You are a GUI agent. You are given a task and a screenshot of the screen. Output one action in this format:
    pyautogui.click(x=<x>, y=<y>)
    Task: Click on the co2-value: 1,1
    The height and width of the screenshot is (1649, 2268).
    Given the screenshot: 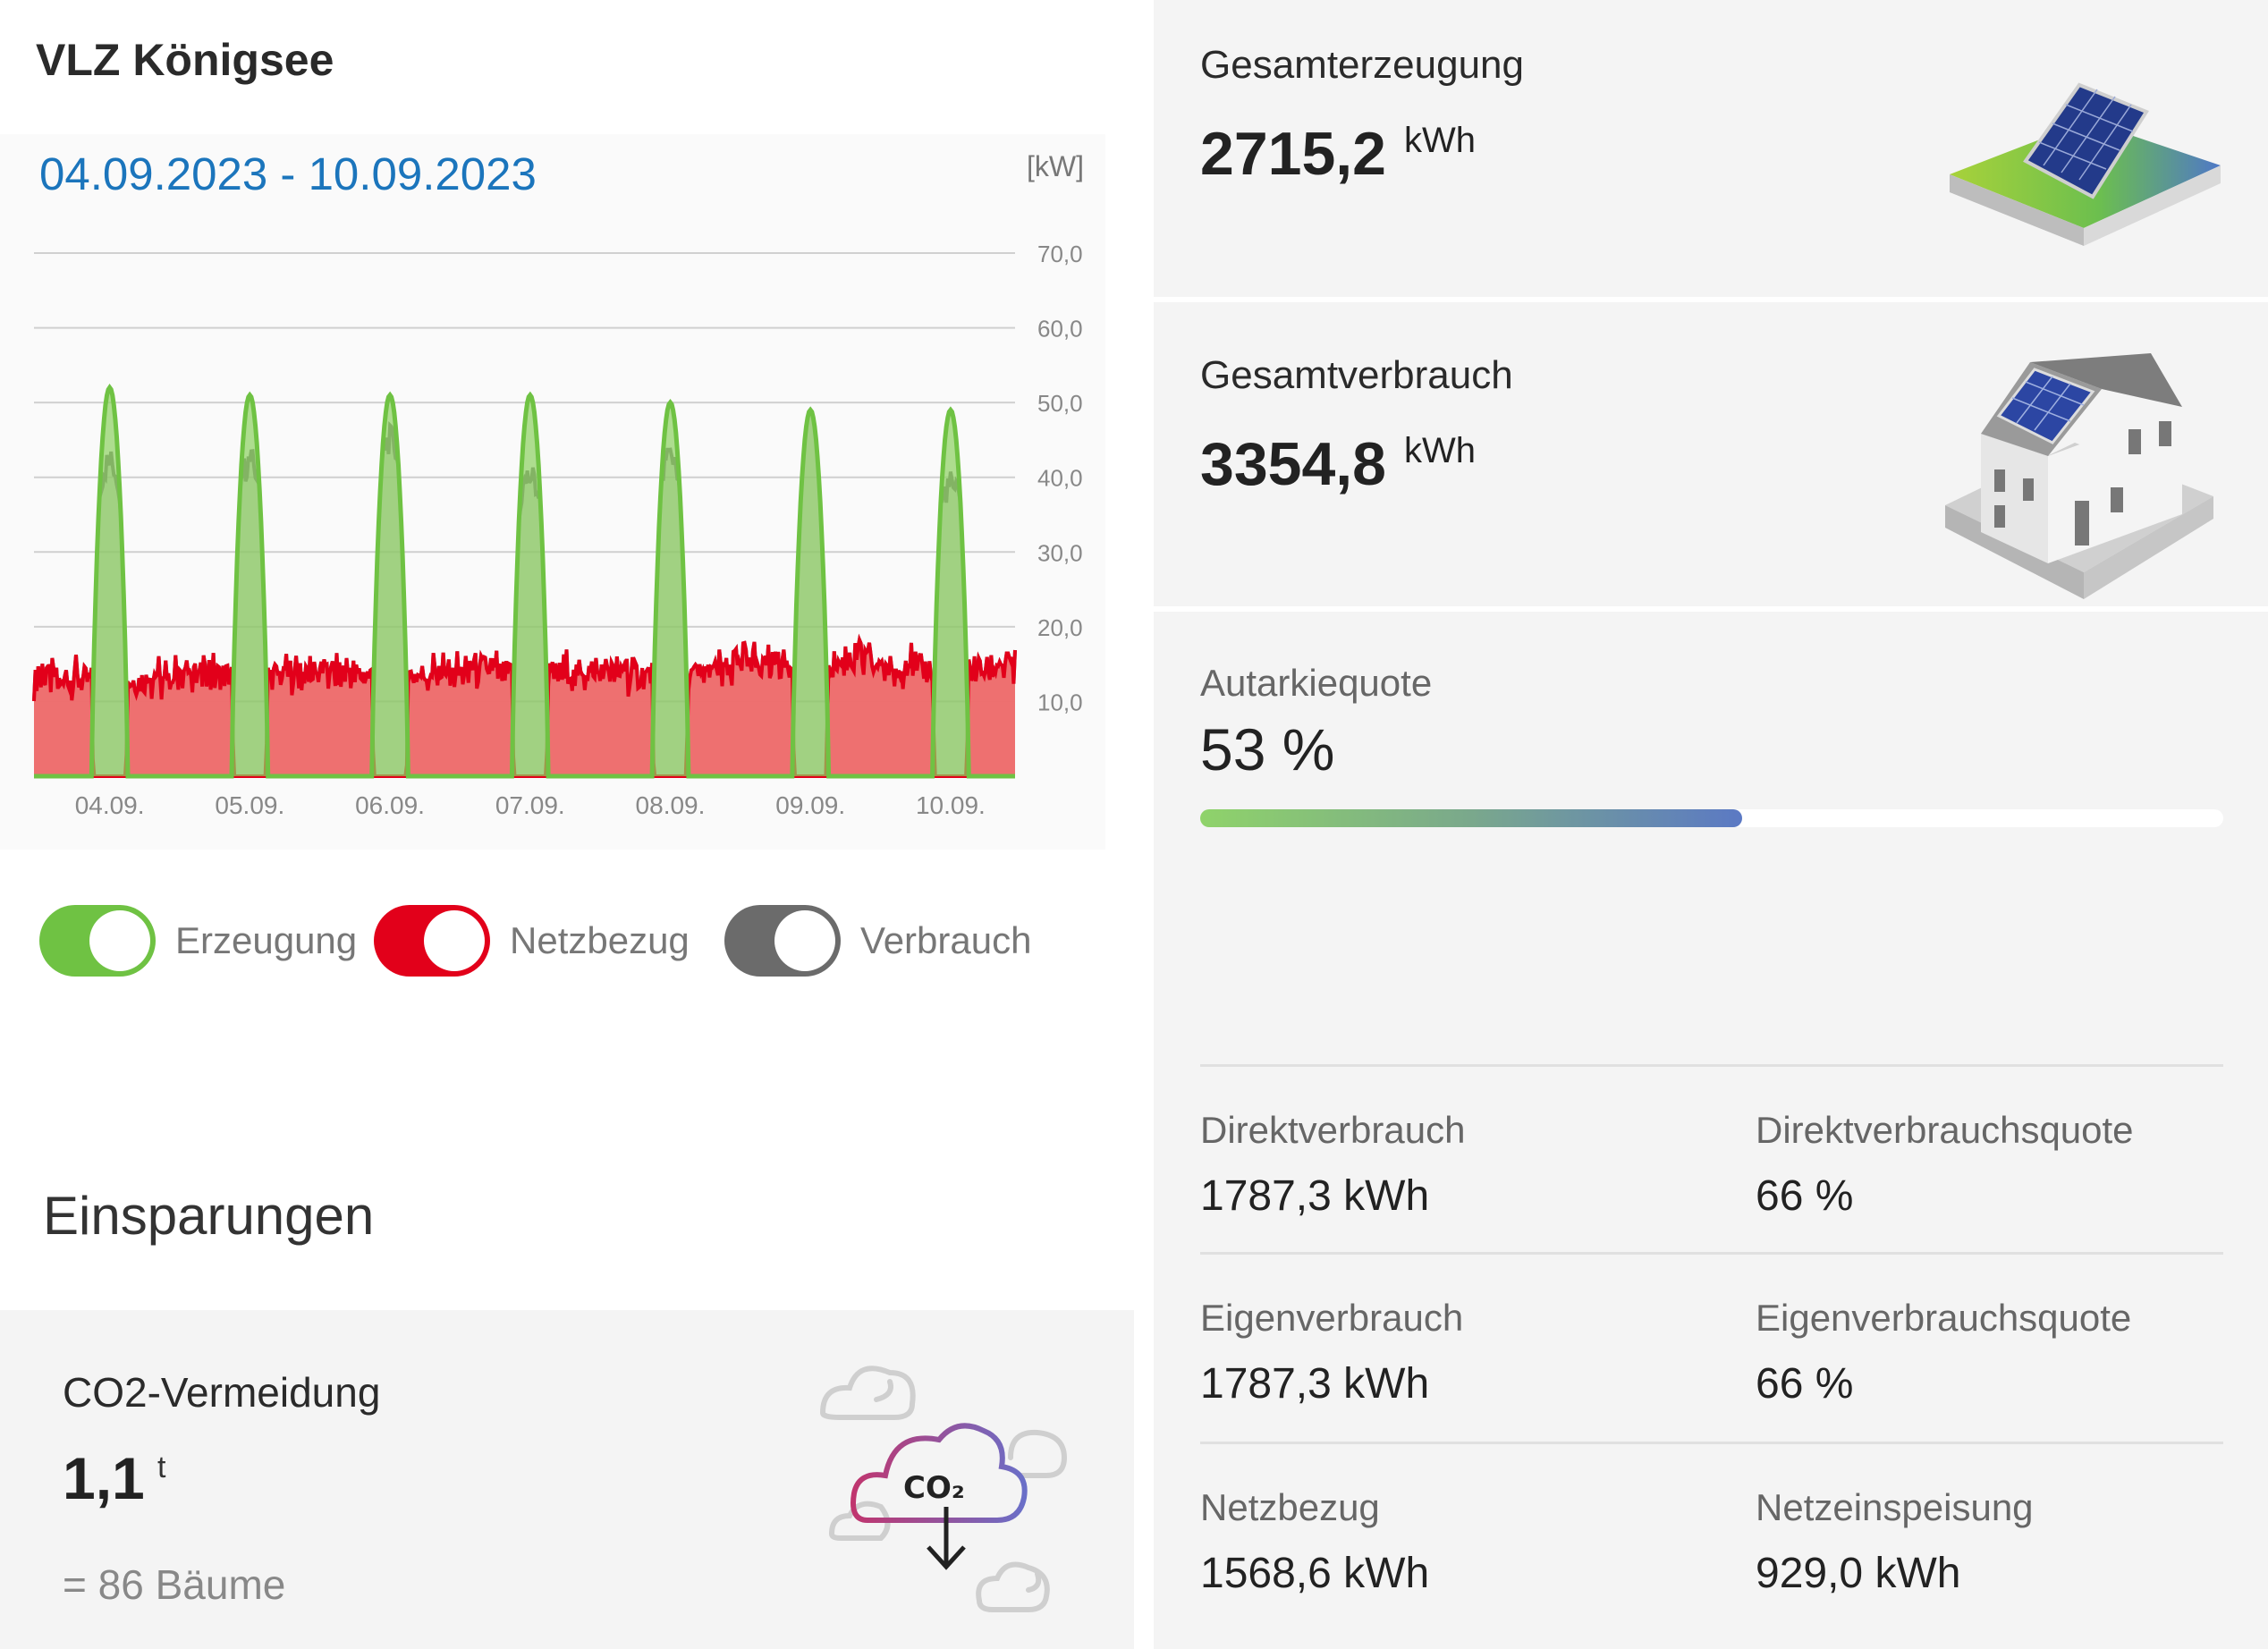 What is the action you would take?
    pyautogui.click(x=104, y=1478)
    